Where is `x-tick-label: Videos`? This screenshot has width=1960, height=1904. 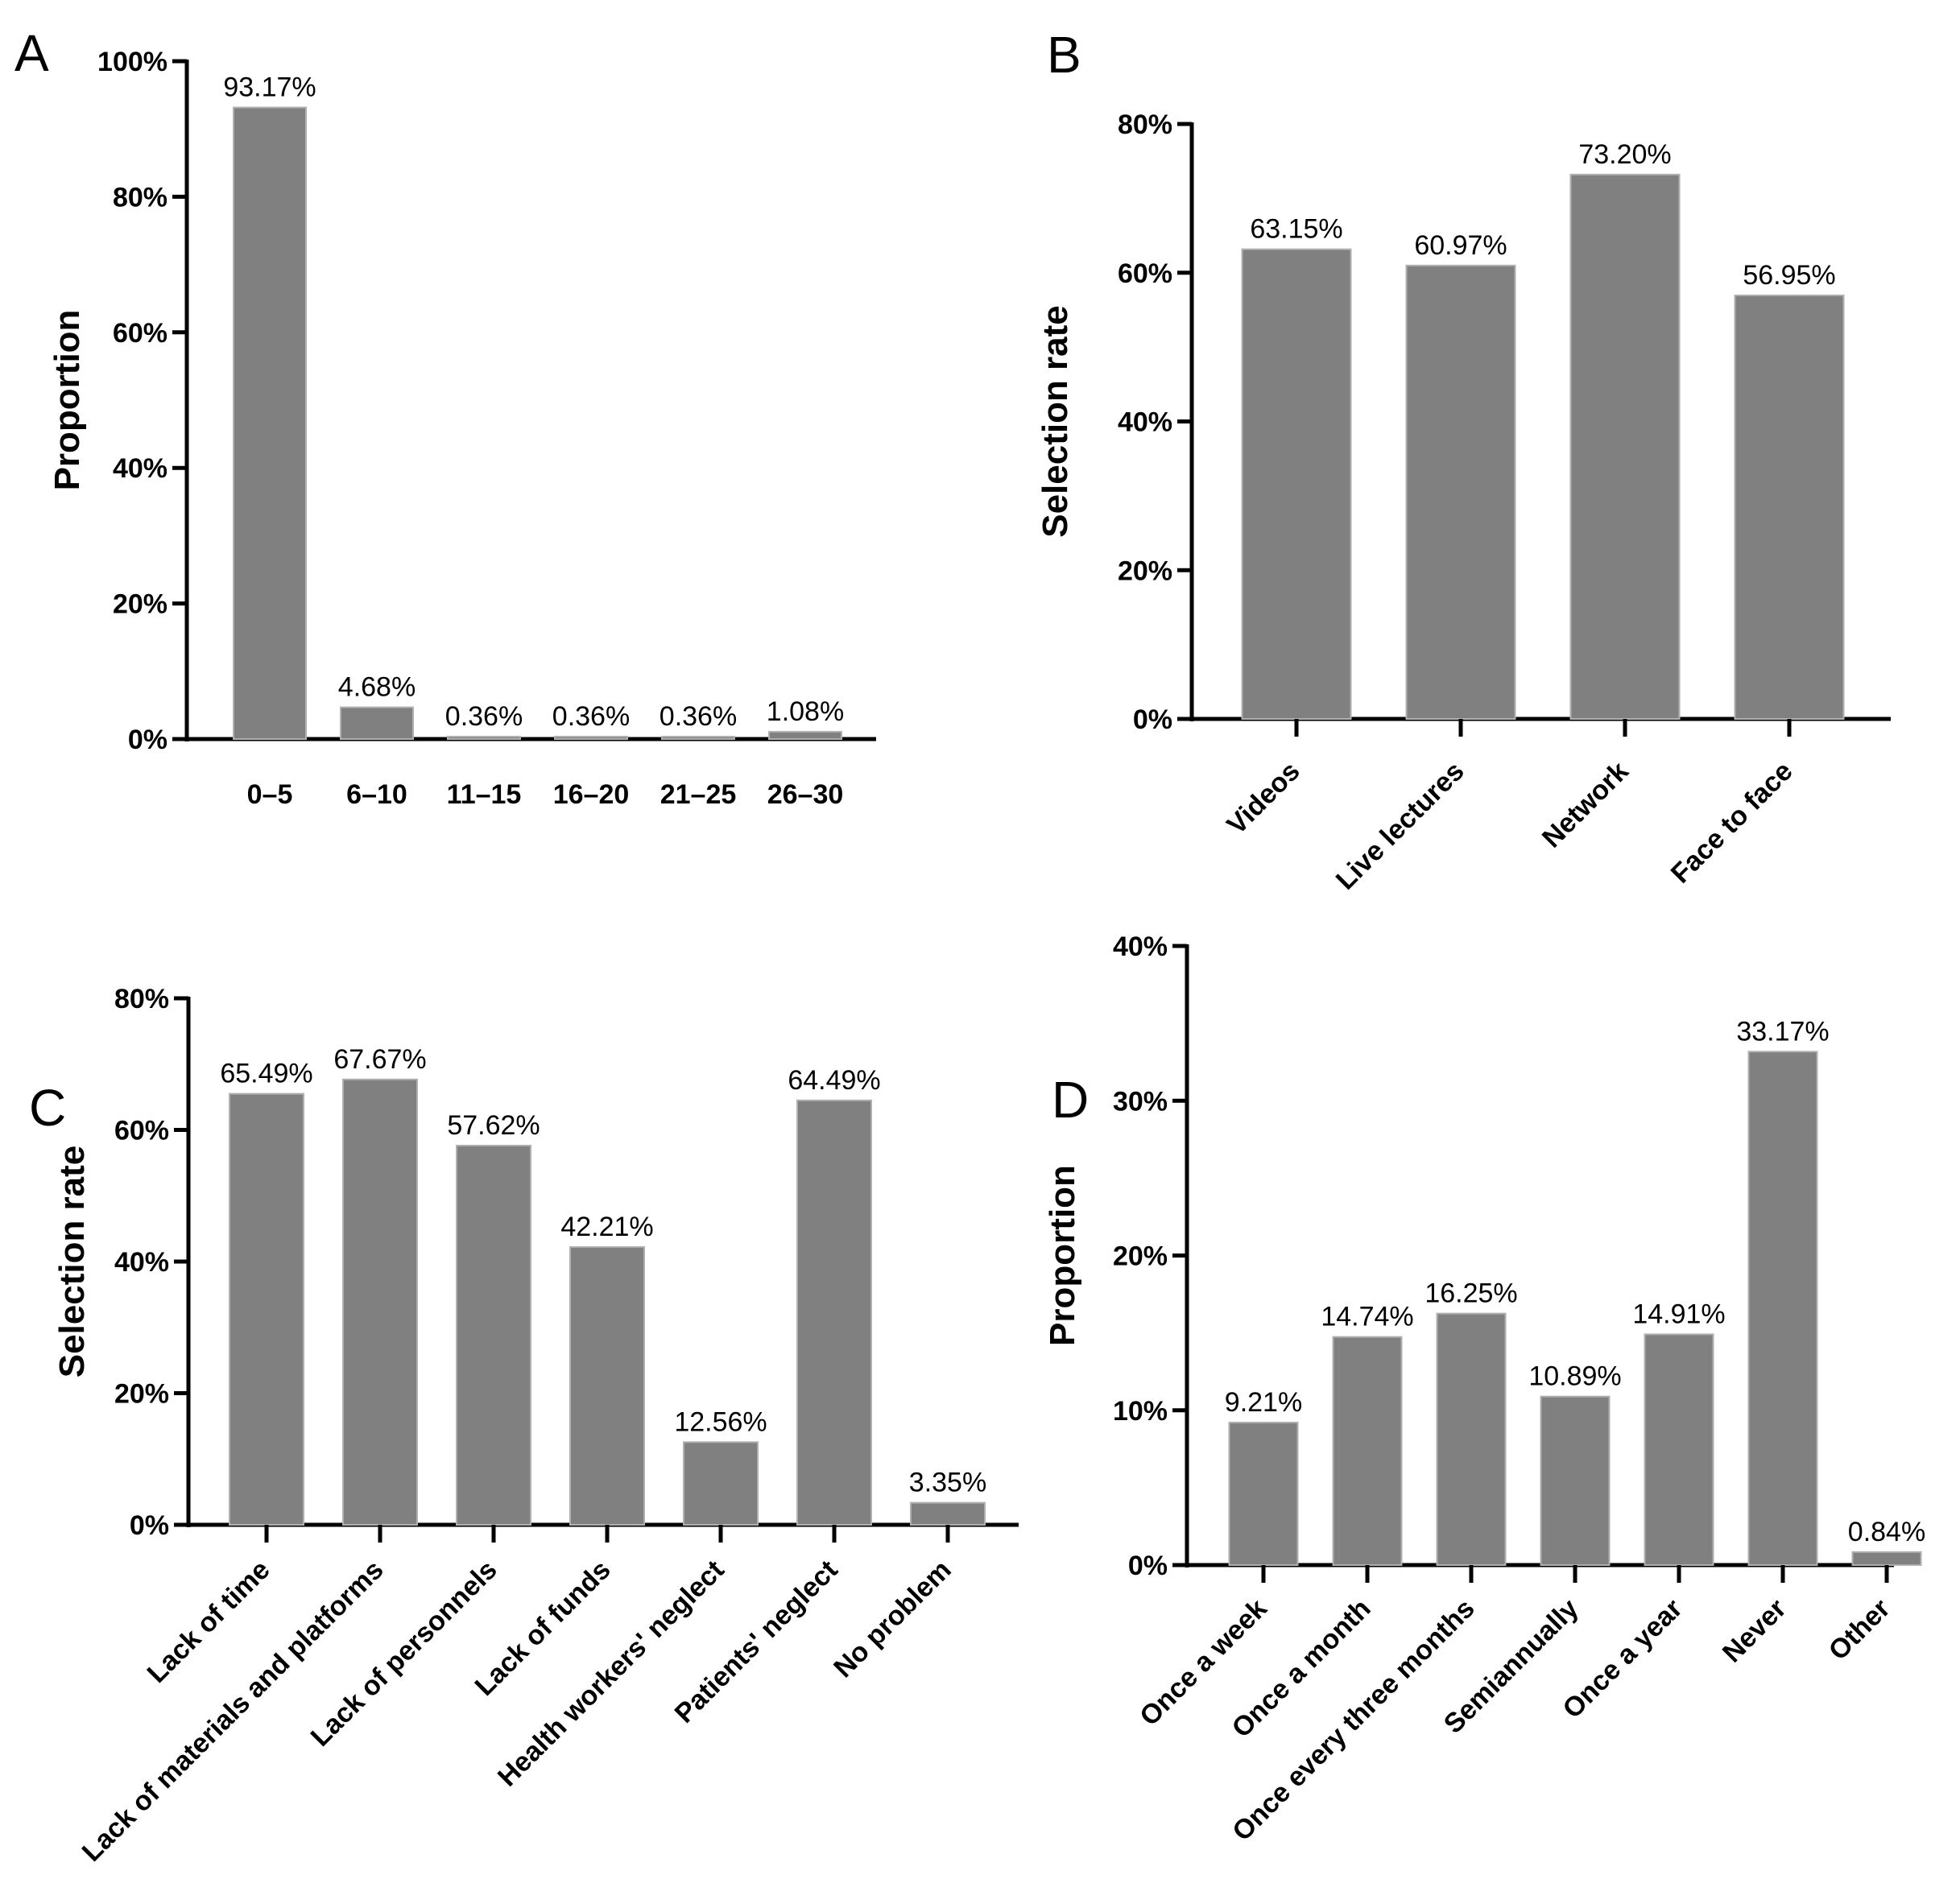 x-tick-label: Videos is located at coordinates (1263, 798).